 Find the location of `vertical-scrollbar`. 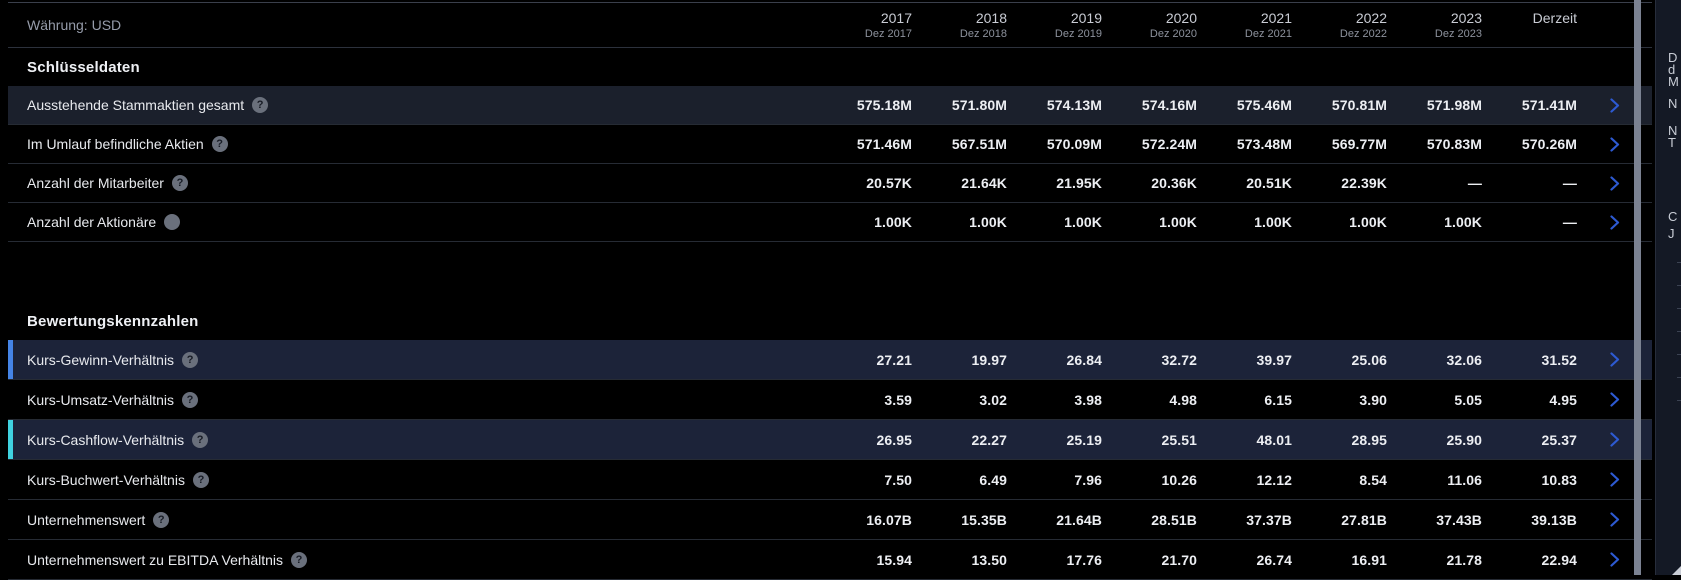

vertical-scrollbar is located at coordinates (1637, 287).